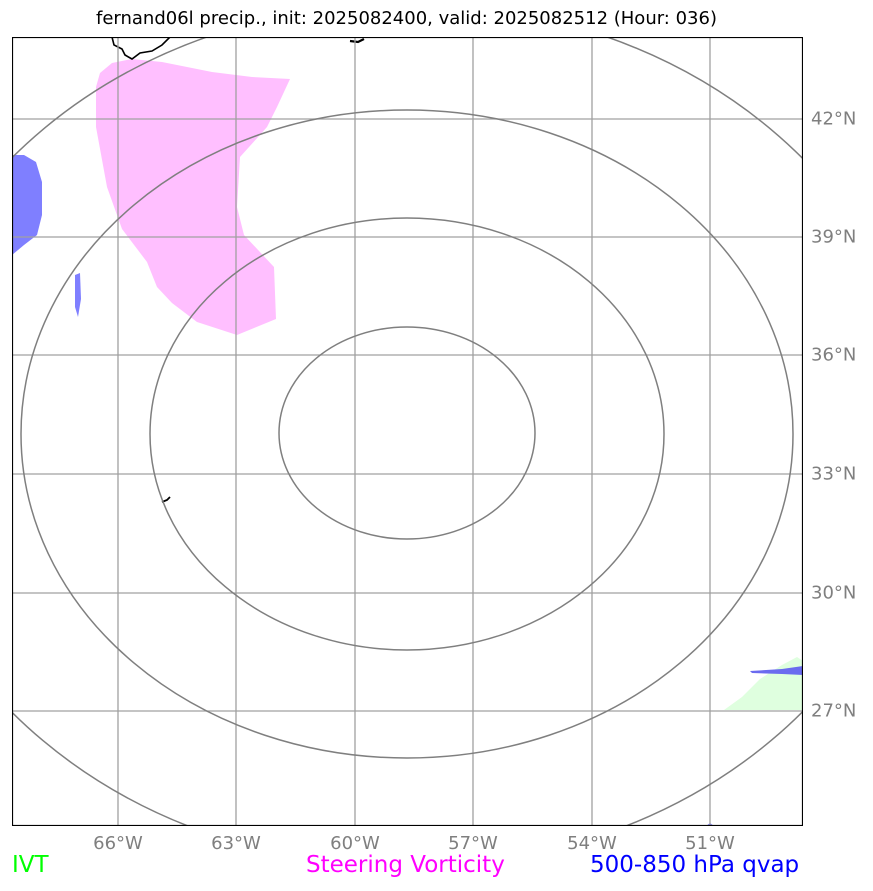 The width and height of the screenshot is (873, 891). Describe the element at coordinates (834, 355) in the screenshot. I see `lat-label-36n: 36°N` at that location.